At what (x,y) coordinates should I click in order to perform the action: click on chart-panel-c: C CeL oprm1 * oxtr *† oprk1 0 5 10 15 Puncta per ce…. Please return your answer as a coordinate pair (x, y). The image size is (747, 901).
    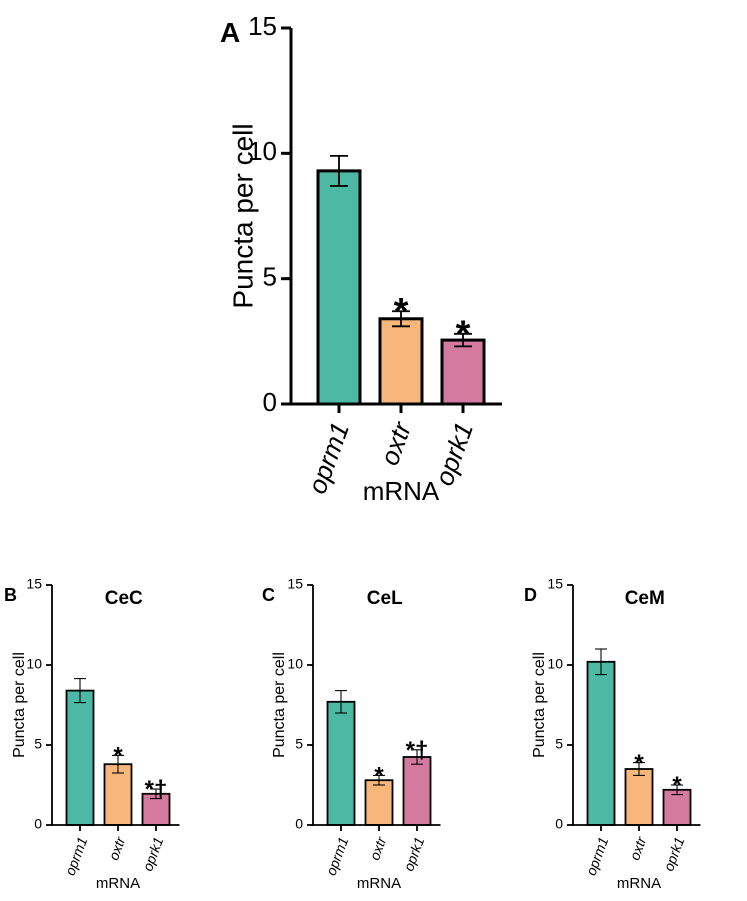
    Looking at the image, I should click on (351, 734).